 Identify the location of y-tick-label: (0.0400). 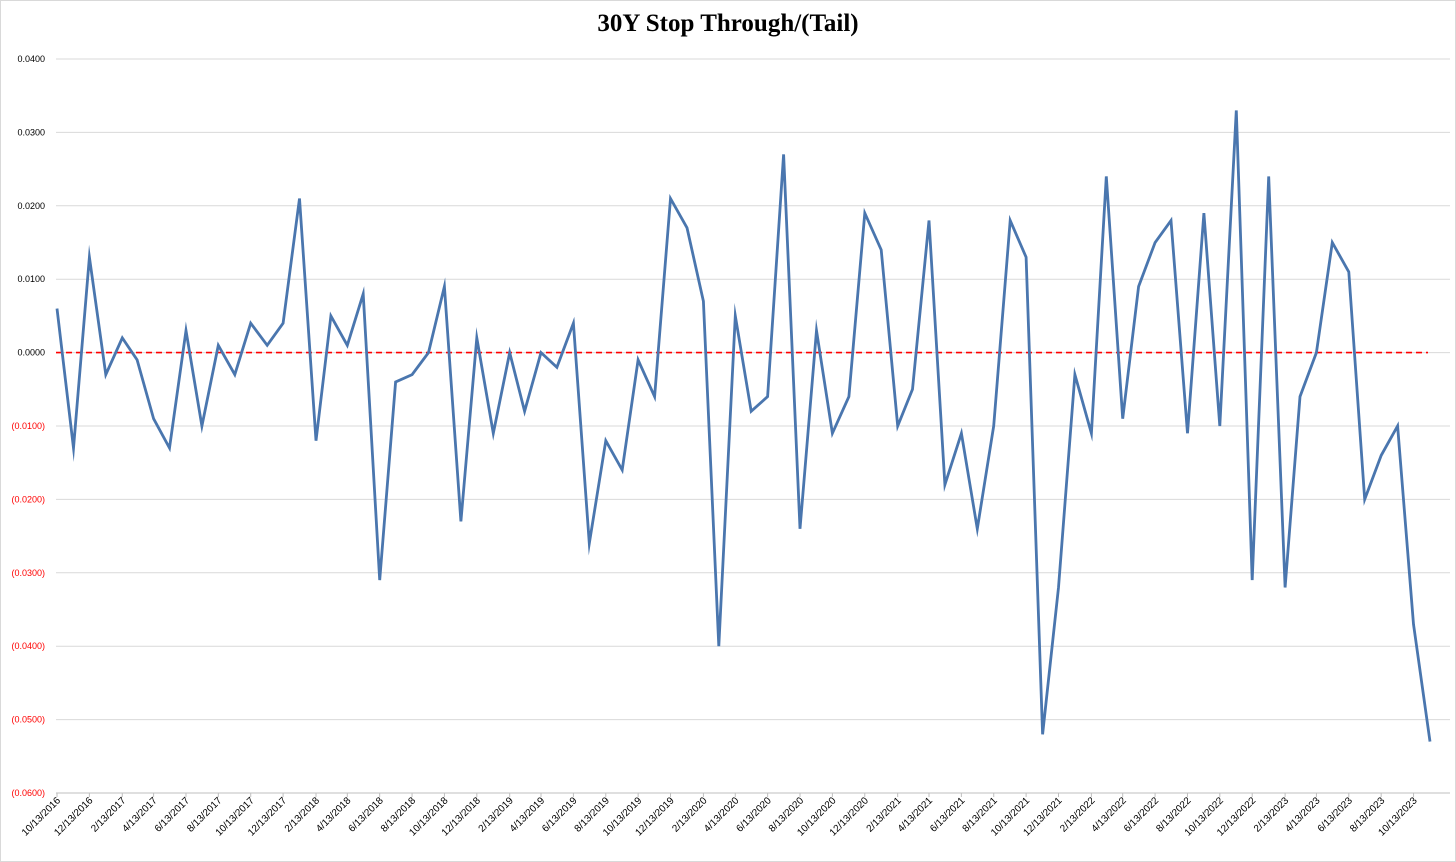
(28, 646).